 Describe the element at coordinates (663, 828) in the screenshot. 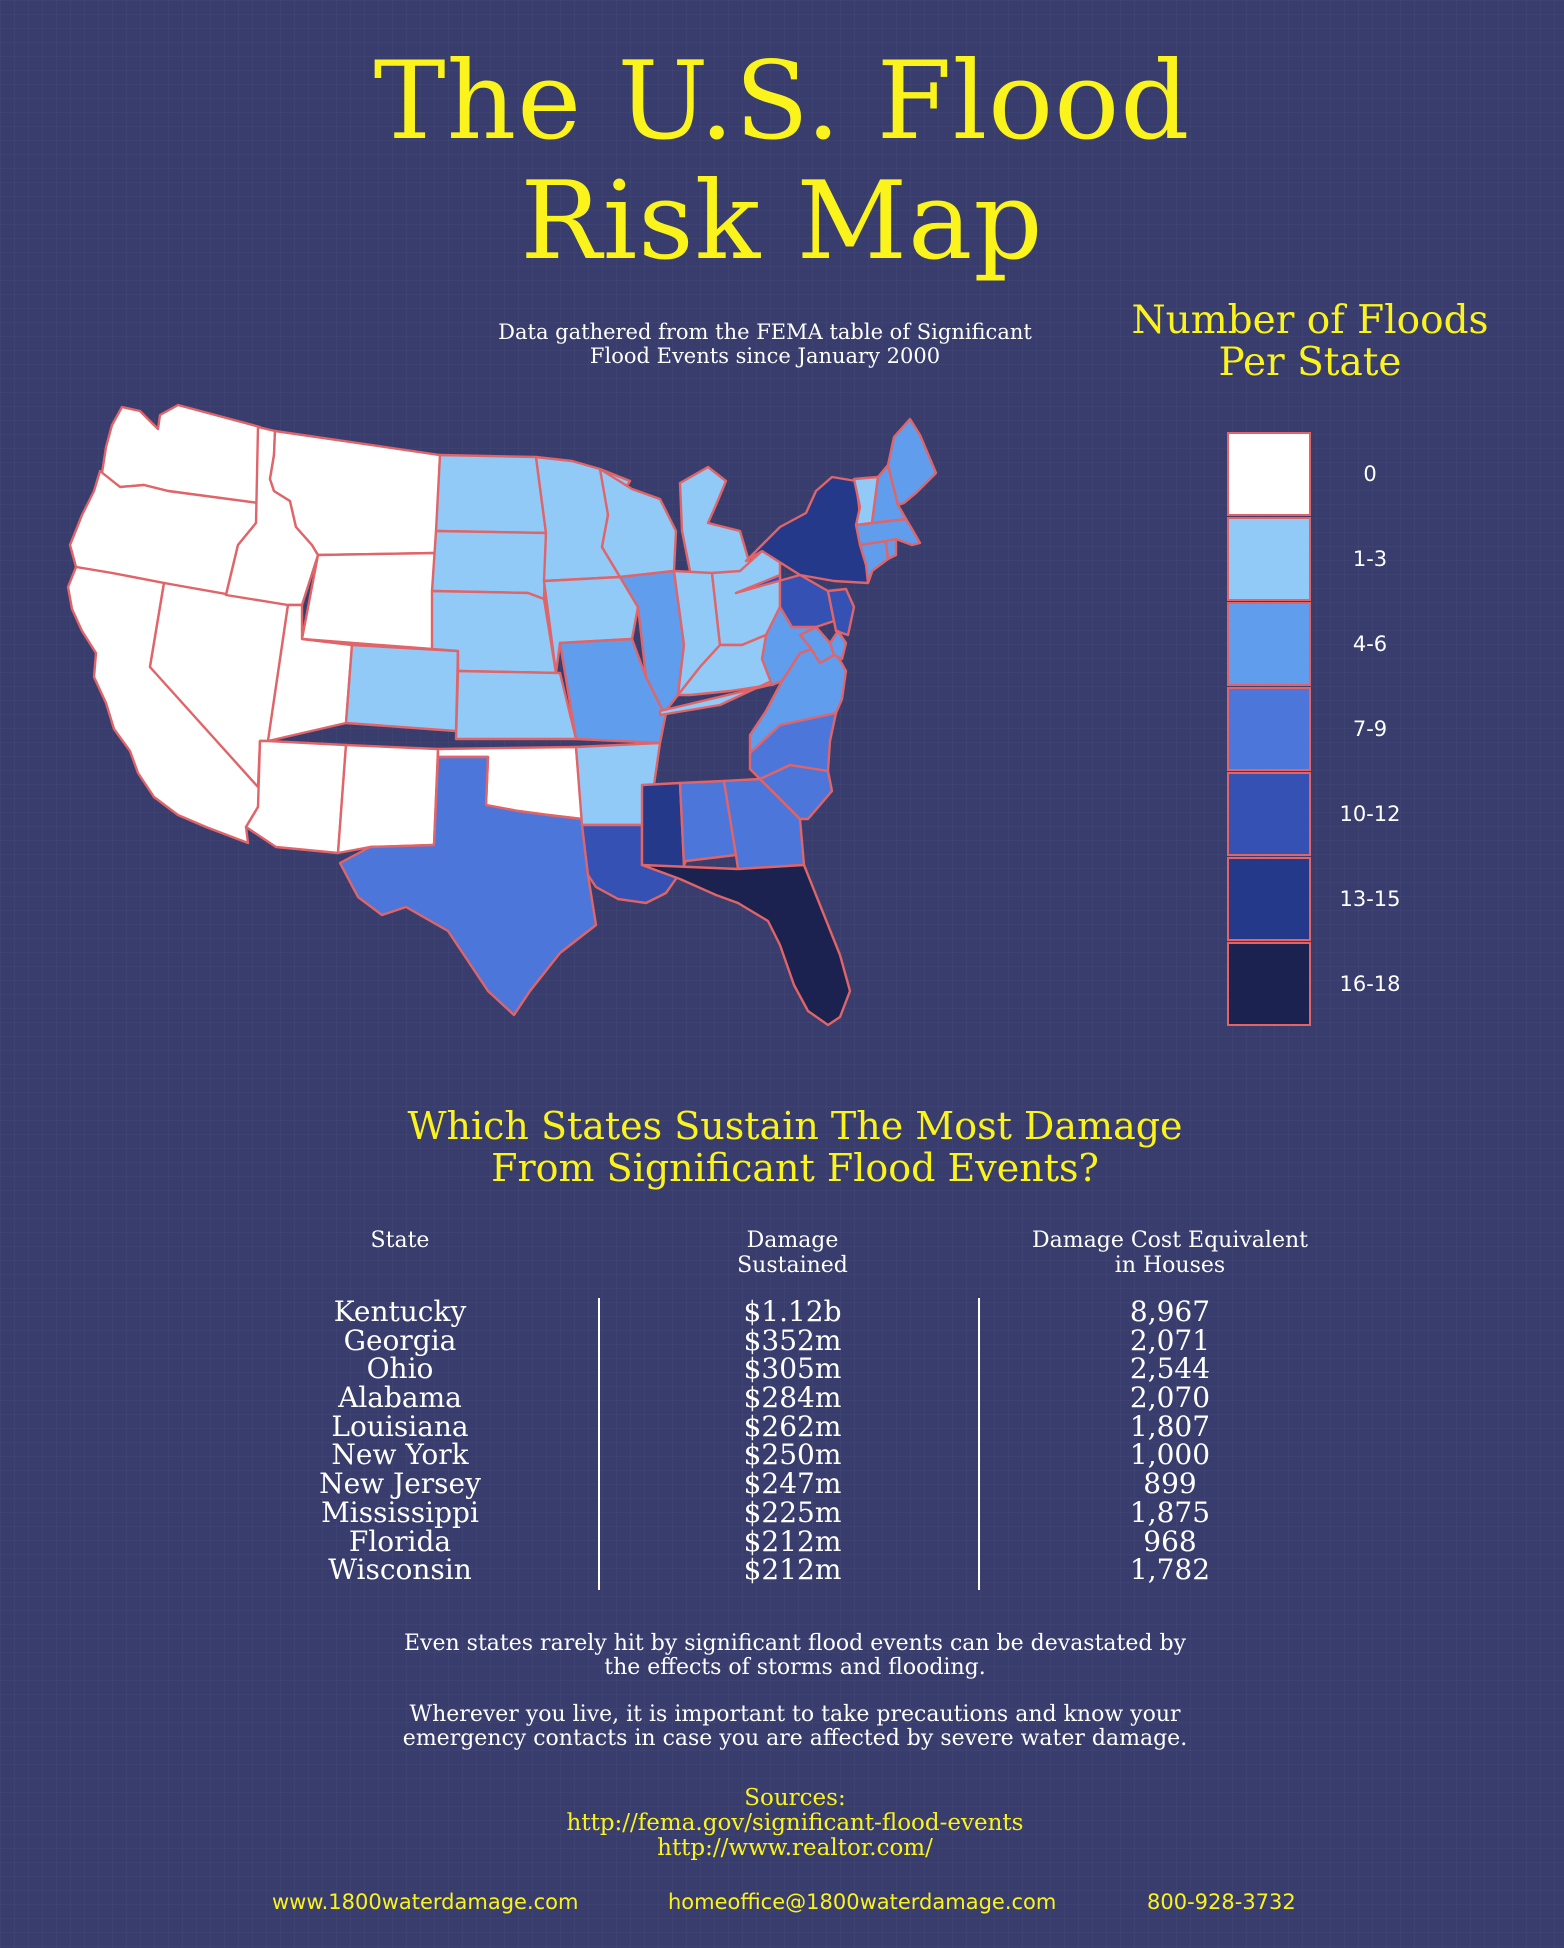

I see `state-ms` at that location.